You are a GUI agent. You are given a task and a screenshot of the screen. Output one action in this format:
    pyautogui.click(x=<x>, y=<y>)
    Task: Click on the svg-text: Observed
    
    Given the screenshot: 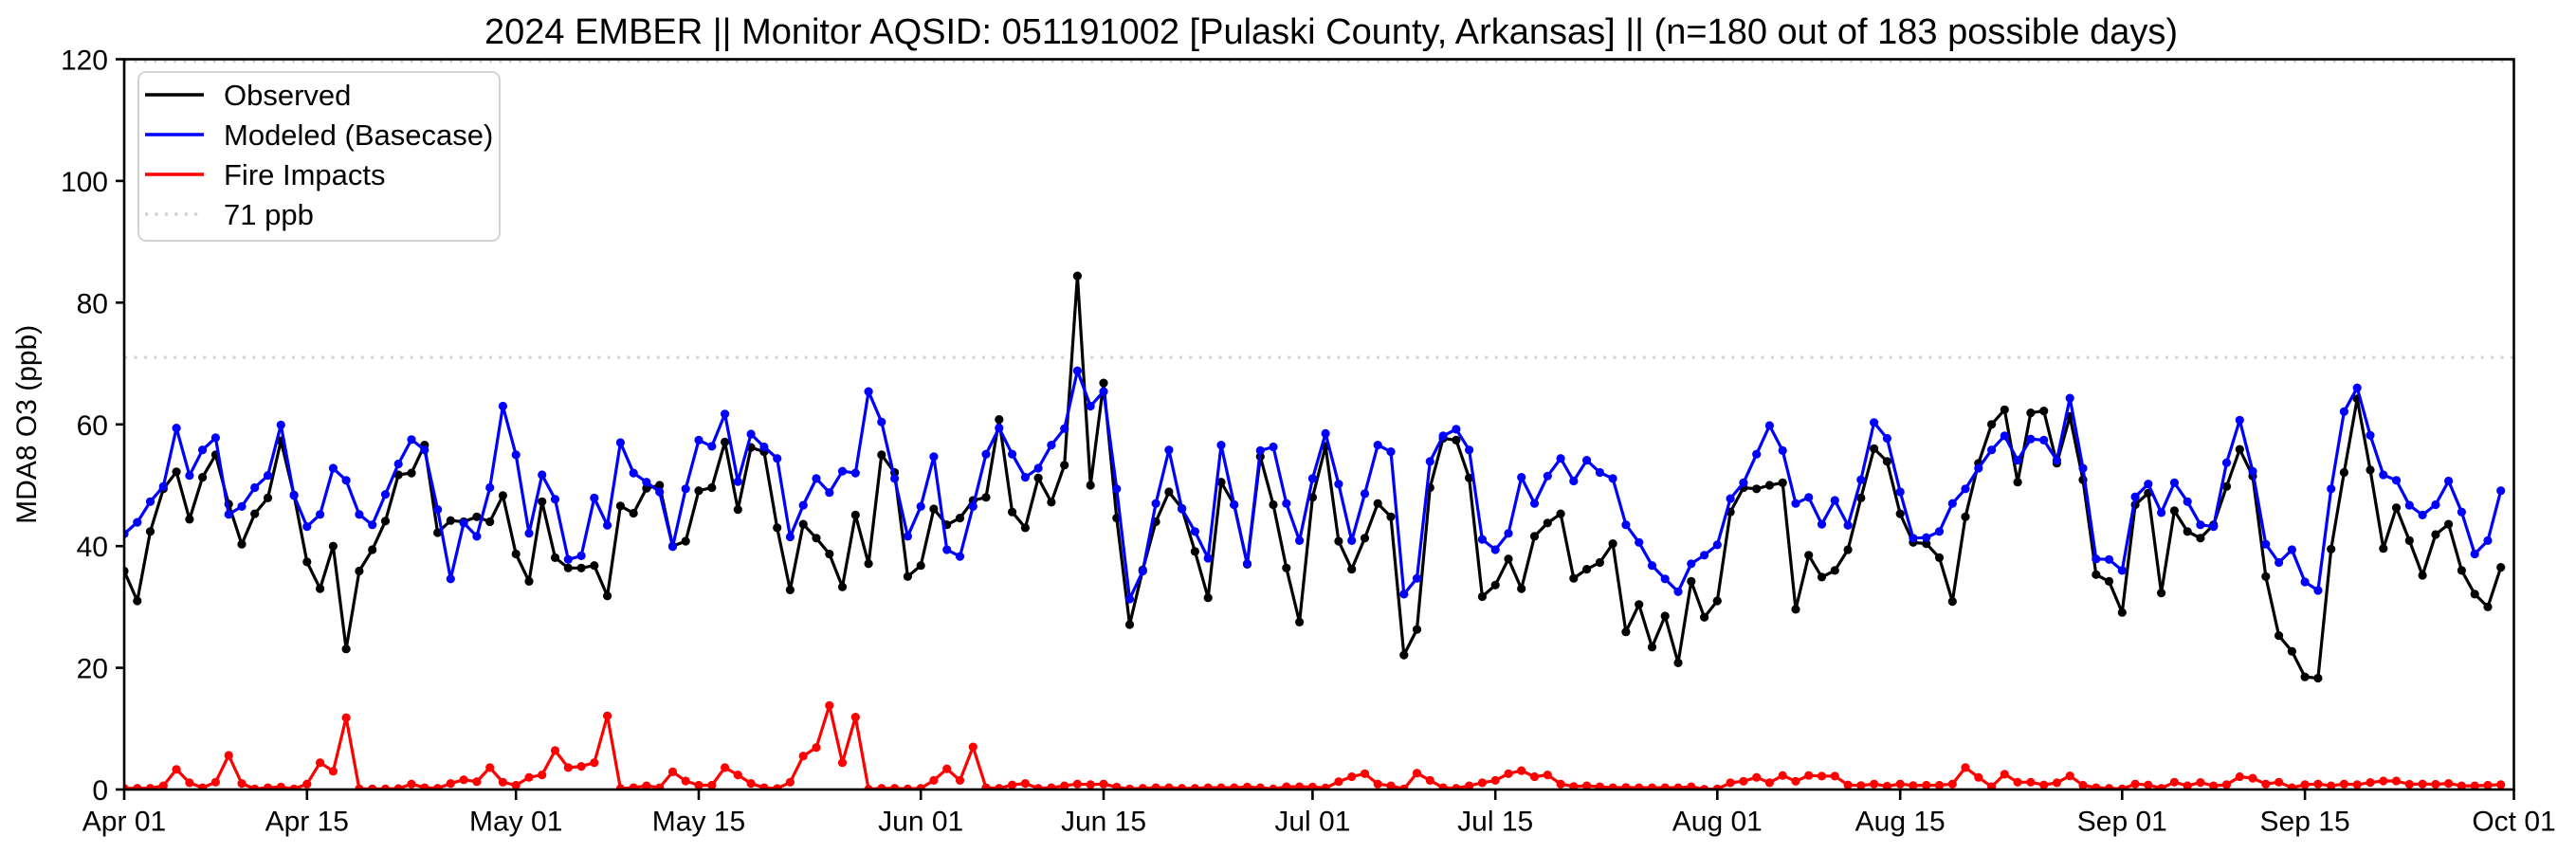 What is the action you would take?
    pyautogui.click(x=287, y=95)
    